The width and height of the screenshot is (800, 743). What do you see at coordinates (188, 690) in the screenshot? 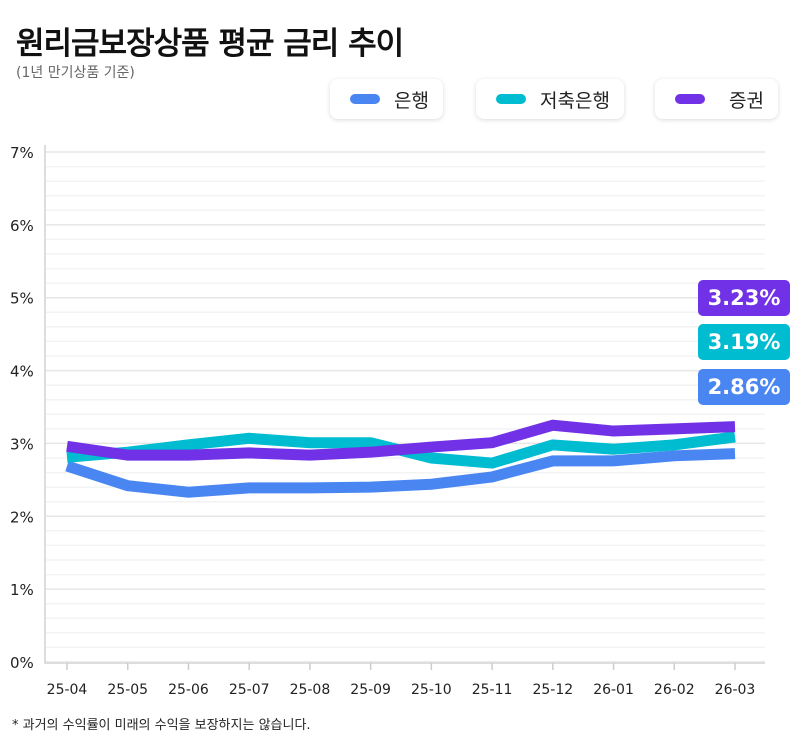
I see `x-tick-label: 25-06` at bounding box center [188, 690].